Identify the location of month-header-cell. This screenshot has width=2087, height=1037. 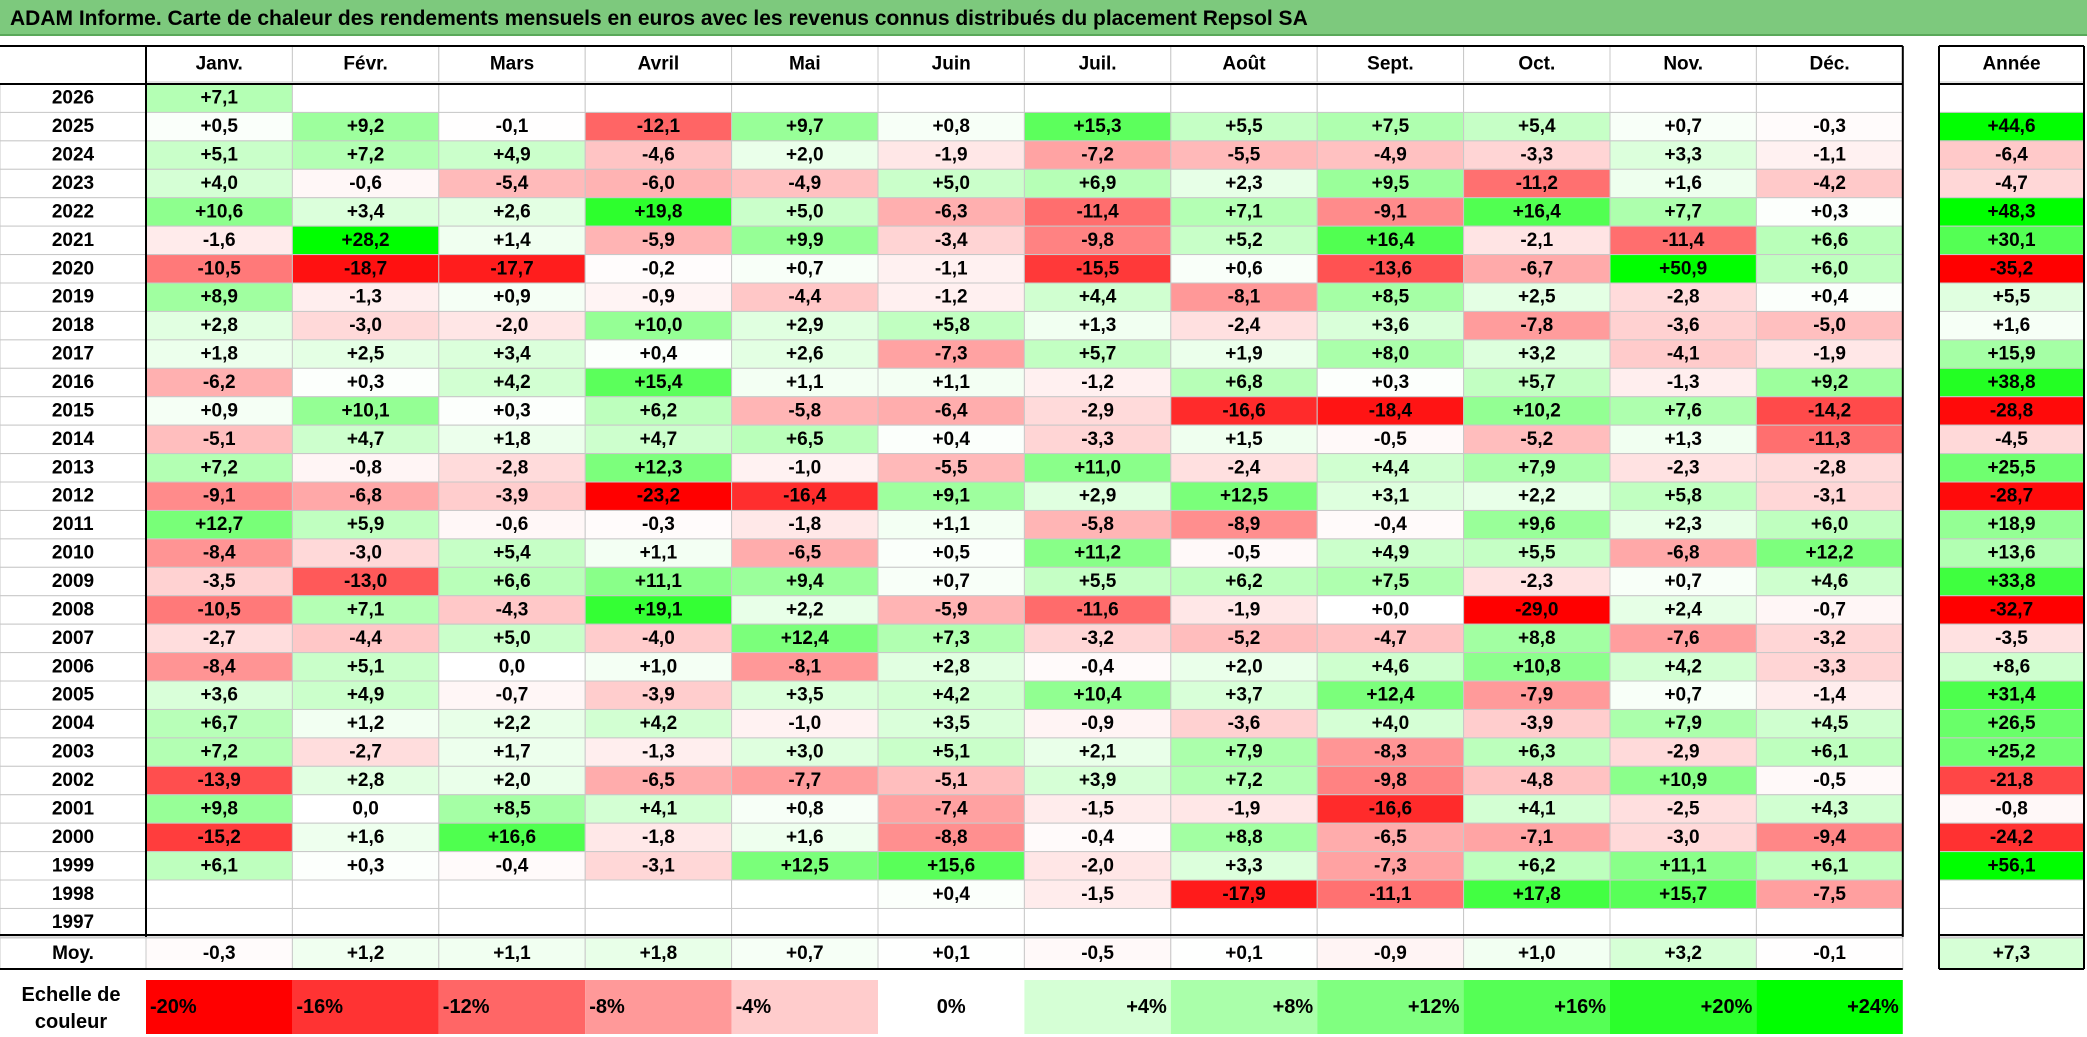
(1390, 64).